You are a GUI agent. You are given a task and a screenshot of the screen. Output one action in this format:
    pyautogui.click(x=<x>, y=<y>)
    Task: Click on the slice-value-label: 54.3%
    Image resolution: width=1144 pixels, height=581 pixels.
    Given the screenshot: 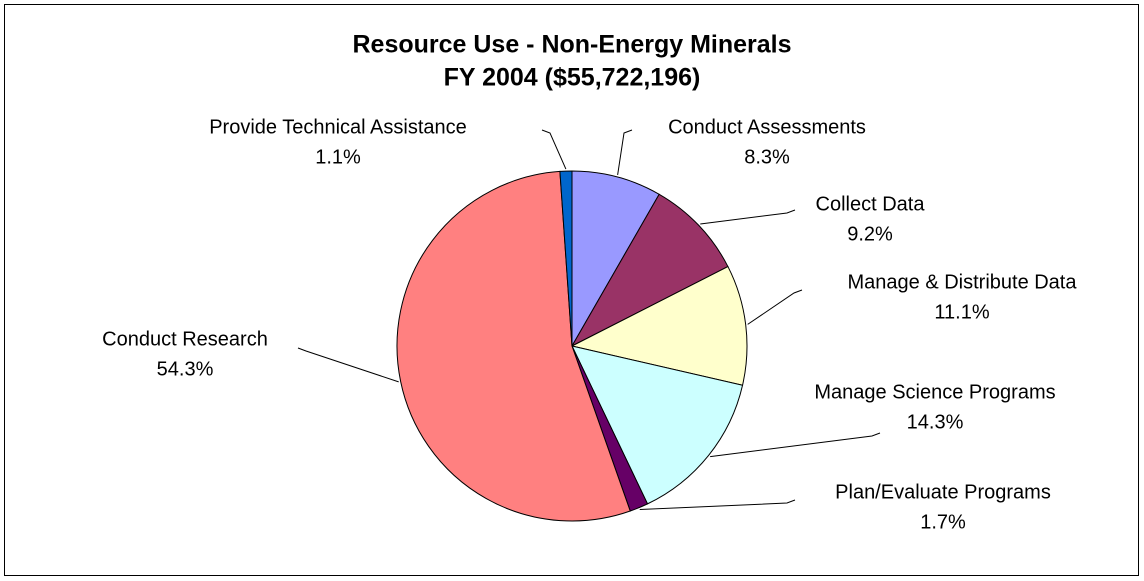 What is the action you would take?
    pyautogui.click(x=185, y=369)
    